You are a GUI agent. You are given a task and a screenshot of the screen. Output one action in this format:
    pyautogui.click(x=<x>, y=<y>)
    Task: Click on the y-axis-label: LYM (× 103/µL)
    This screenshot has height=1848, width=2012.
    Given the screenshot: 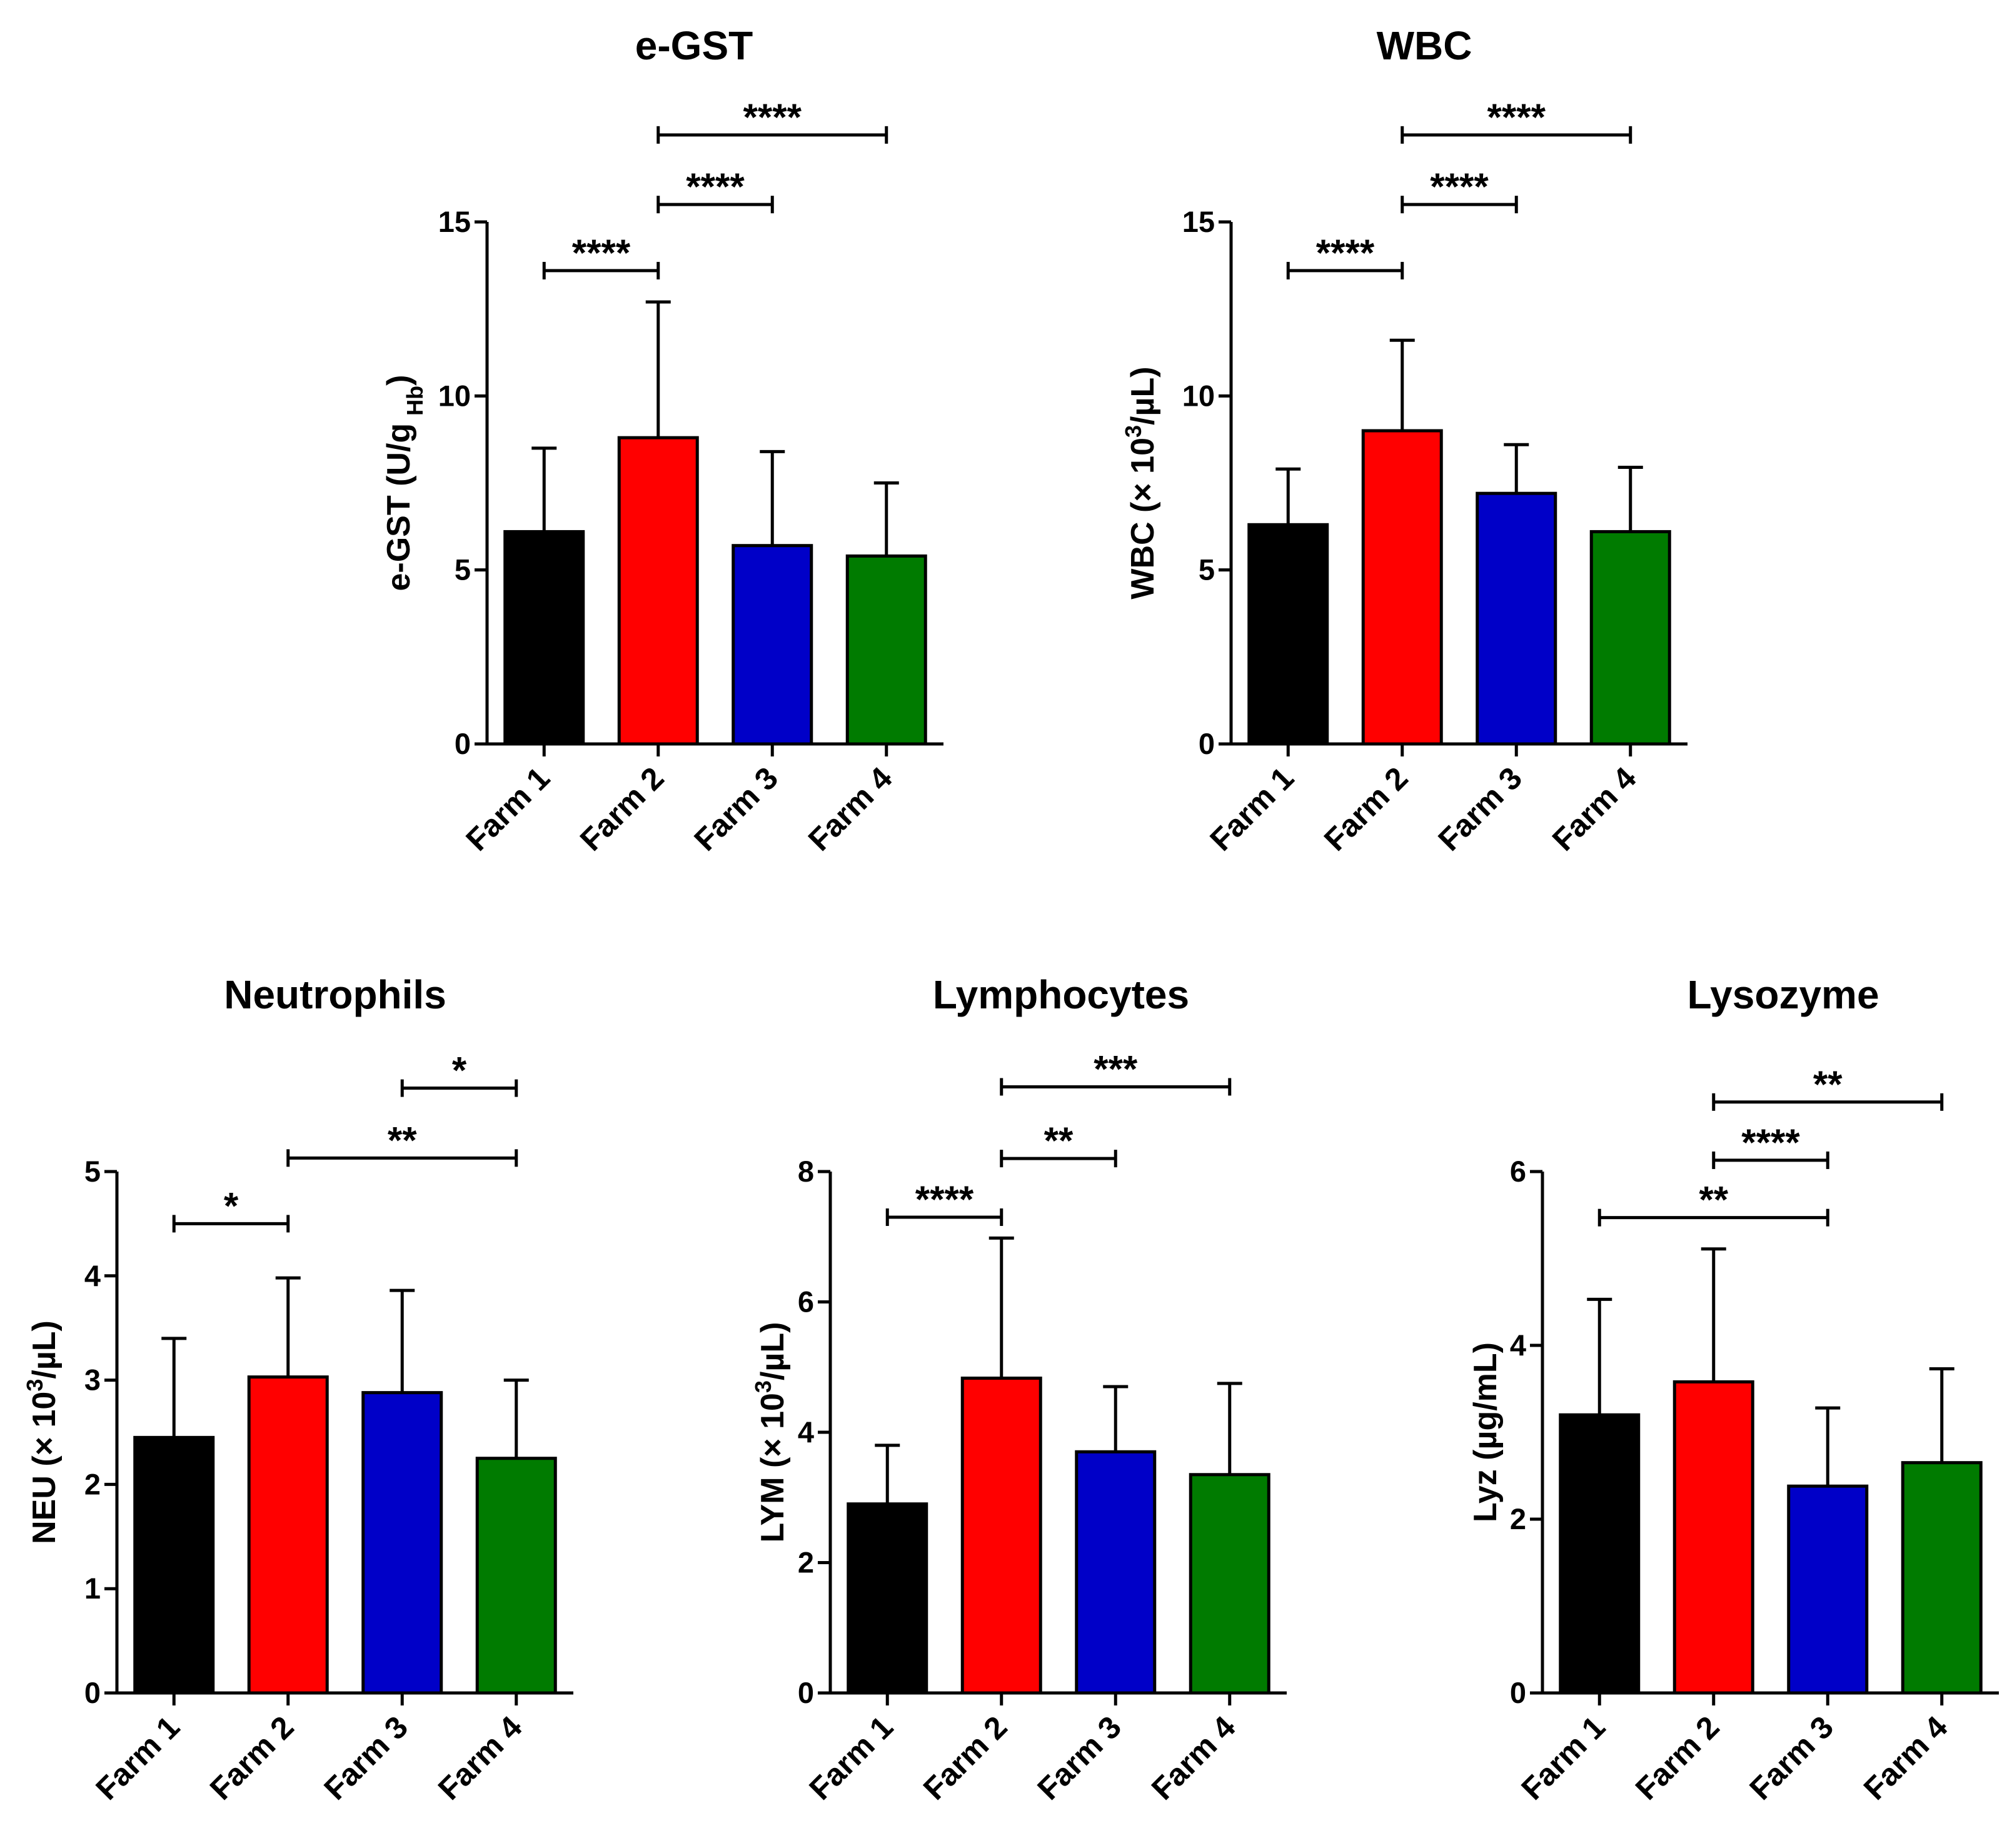 What is the action you would take?
    pyautogui.click(x=771, y=1432)
    